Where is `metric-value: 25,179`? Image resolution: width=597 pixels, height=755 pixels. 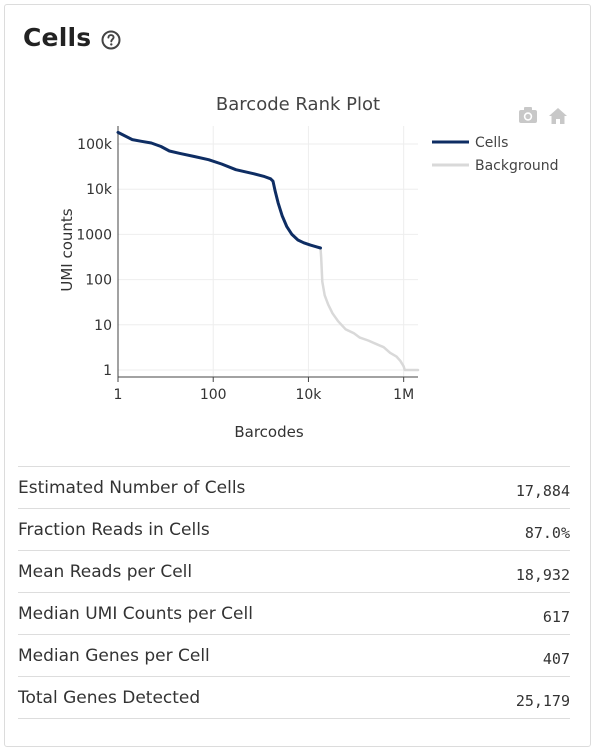
metric-value: 25,179 is located at coordinates (542, 700).